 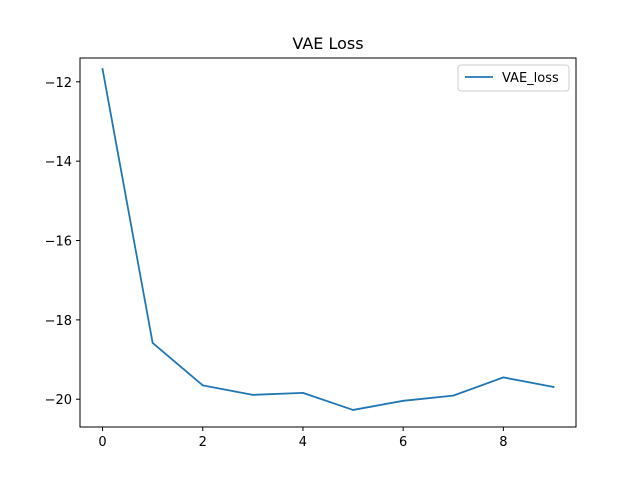 I want to click on legend-box, so click(x=513, y=78).